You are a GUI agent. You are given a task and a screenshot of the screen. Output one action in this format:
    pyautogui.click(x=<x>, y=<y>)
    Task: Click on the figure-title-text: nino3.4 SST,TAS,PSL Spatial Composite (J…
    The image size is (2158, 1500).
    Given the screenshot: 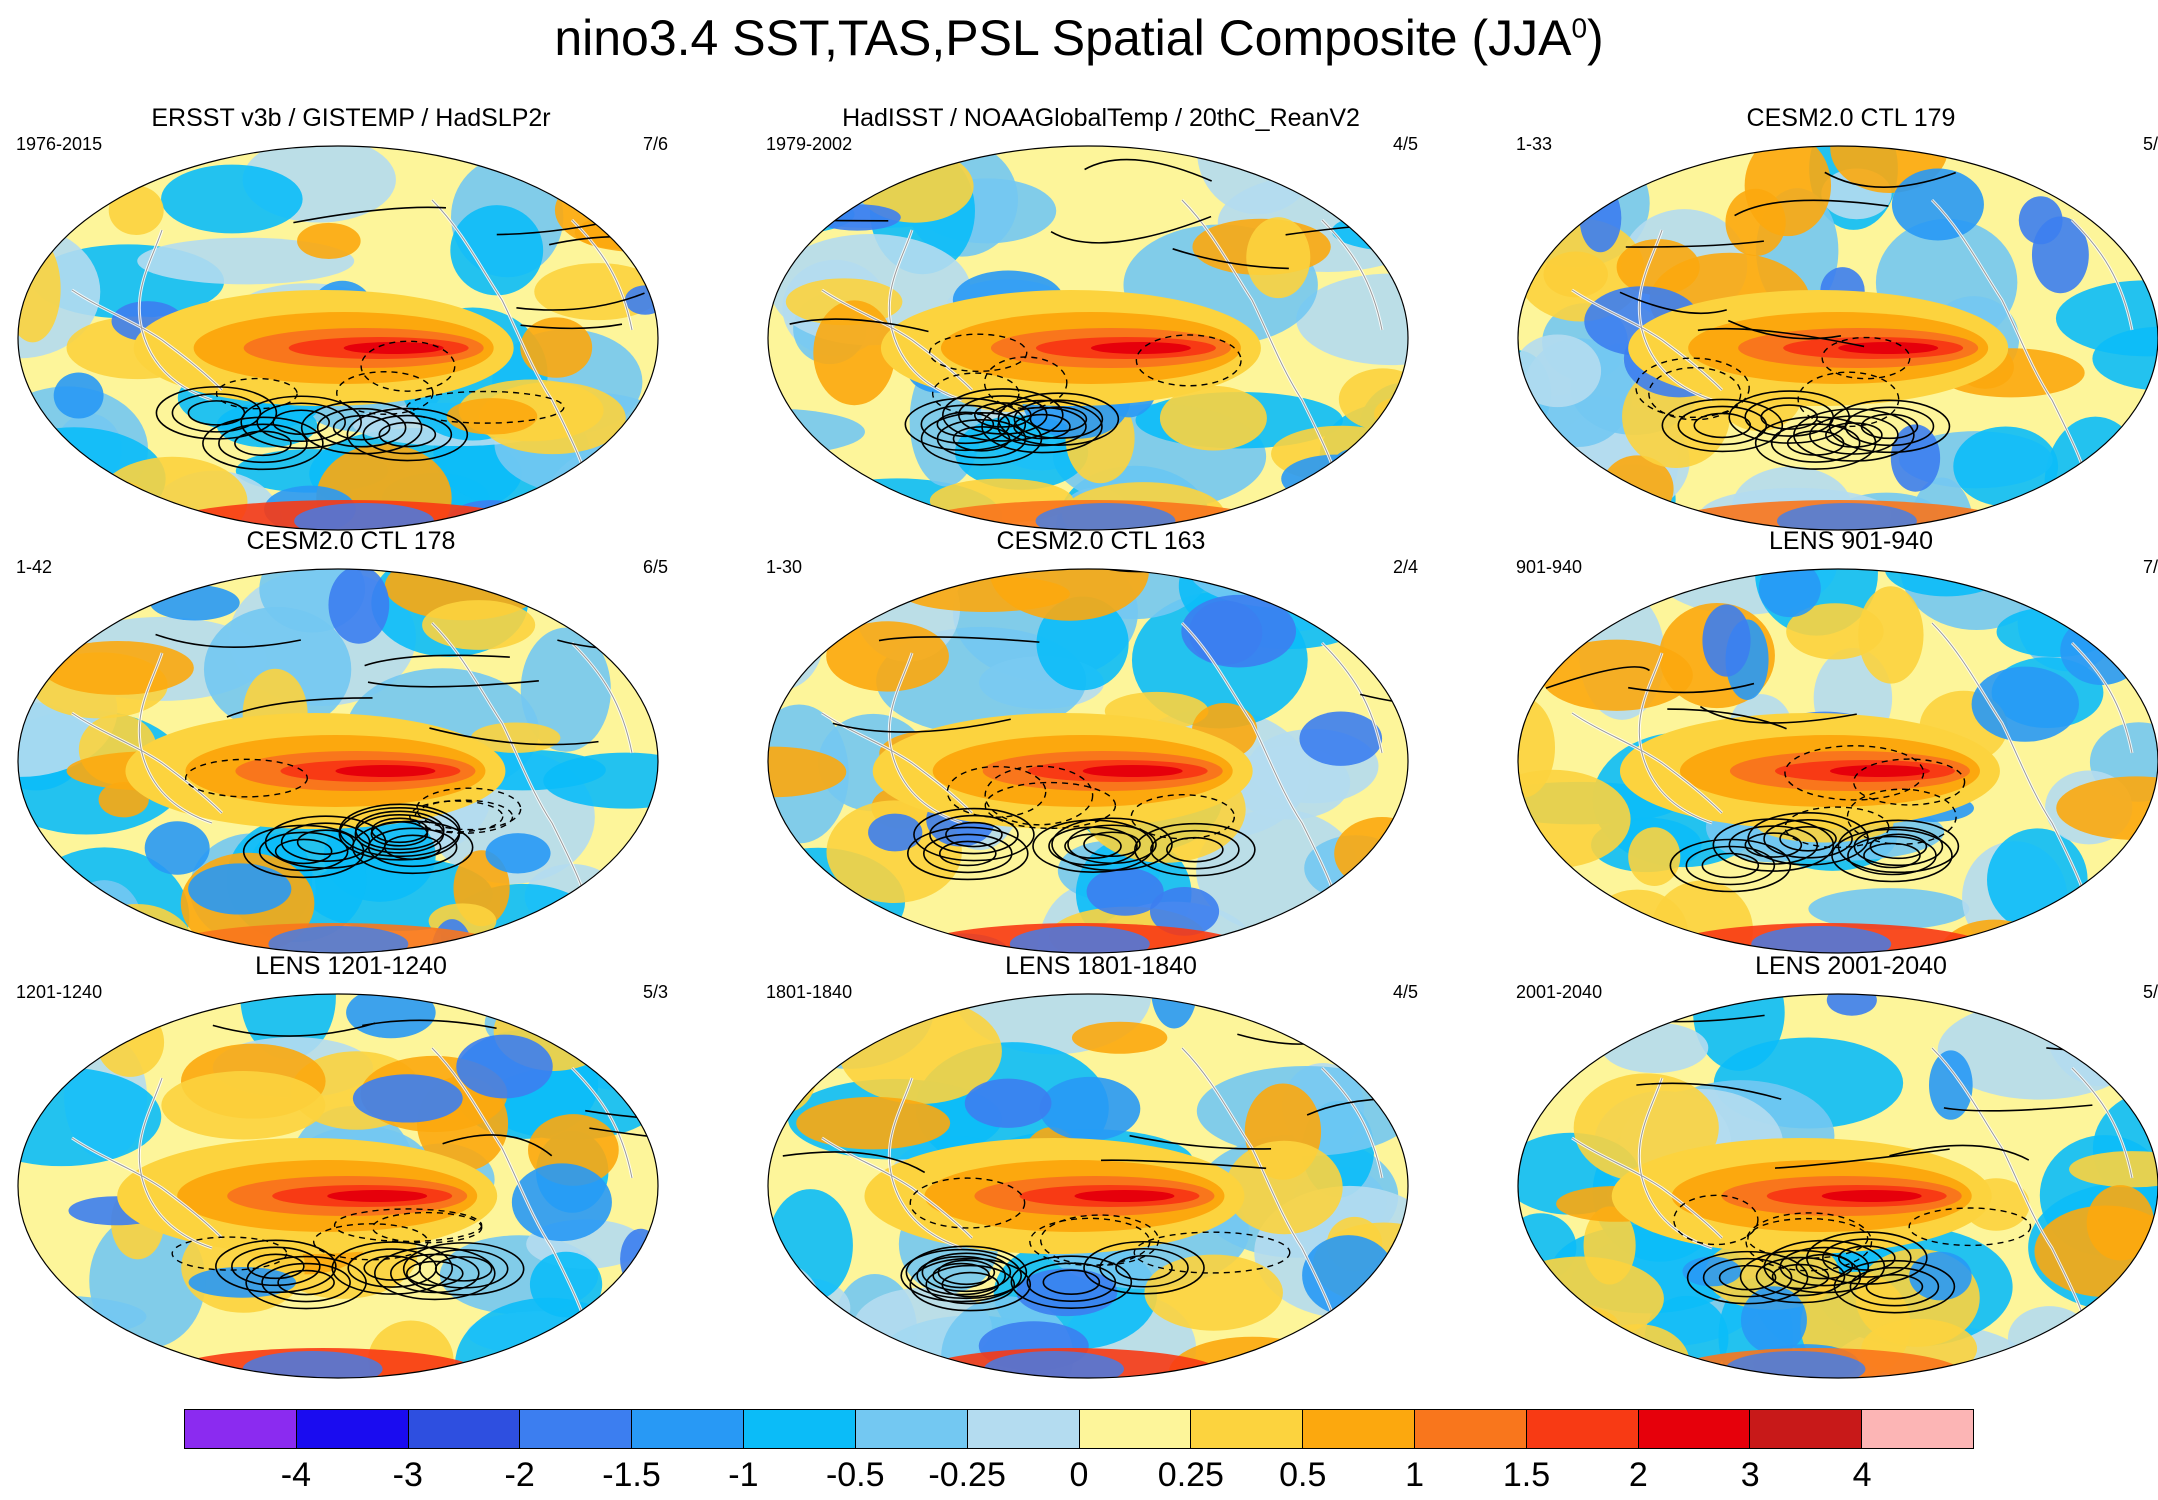 What is the action you would take?
    pyautogui.click(x=1063, y=38)
    